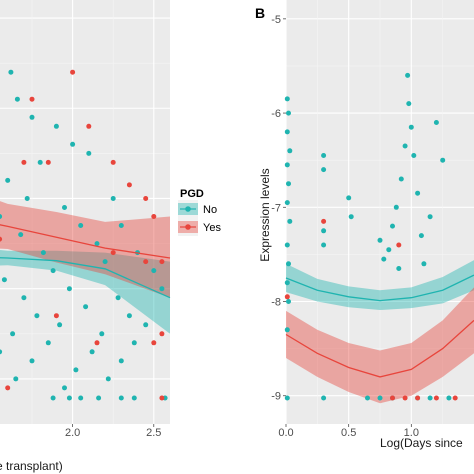  I want to click on legend-label-yes: Yes, so click(212, 228).